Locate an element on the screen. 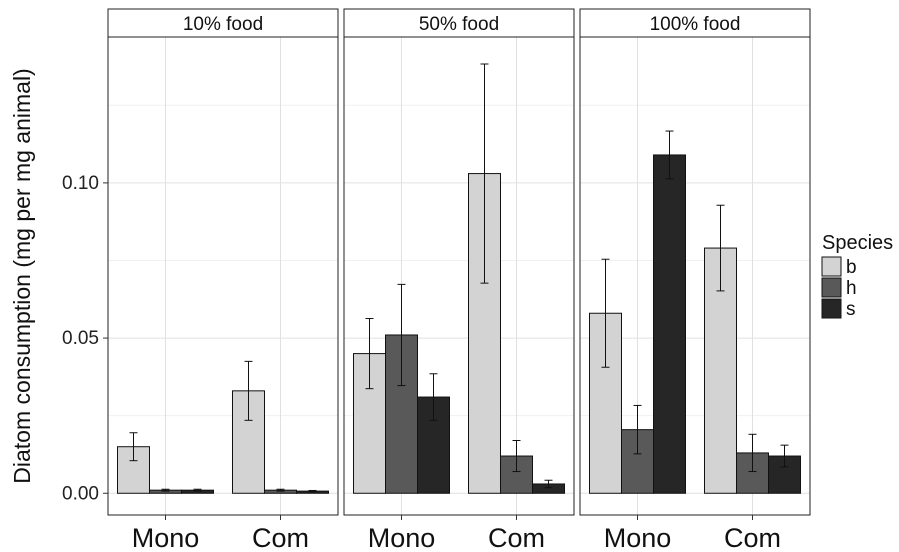 This screenshot has height=552, width=899. y-axis-title: Diatom consumption (mg per mg animal) is located at coordinates (22, 275).